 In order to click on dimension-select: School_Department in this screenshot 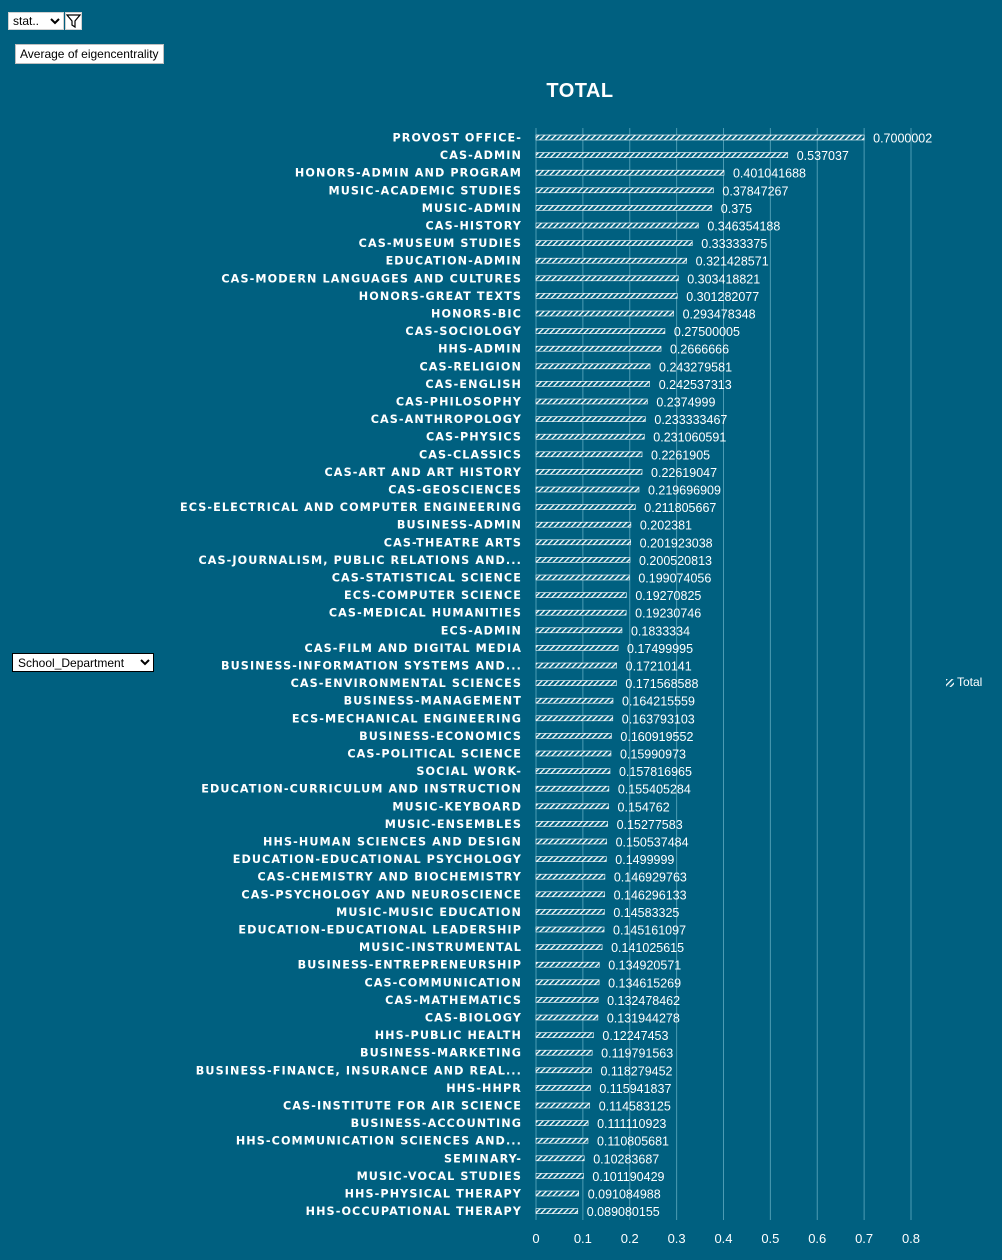, I will do `click(83, 662)`.